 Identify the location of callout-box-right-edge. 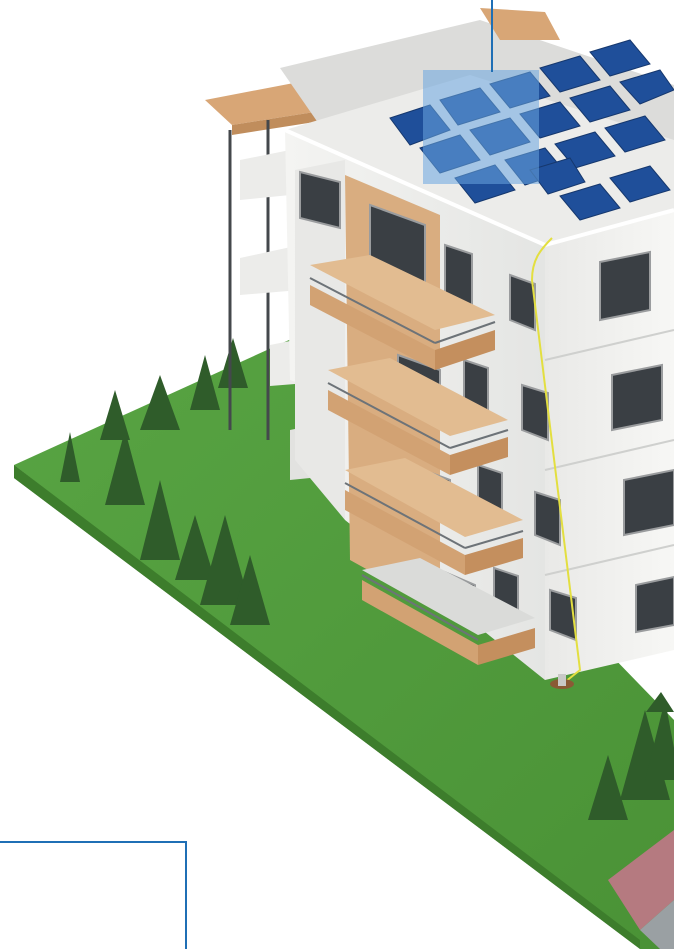
(186, 895).